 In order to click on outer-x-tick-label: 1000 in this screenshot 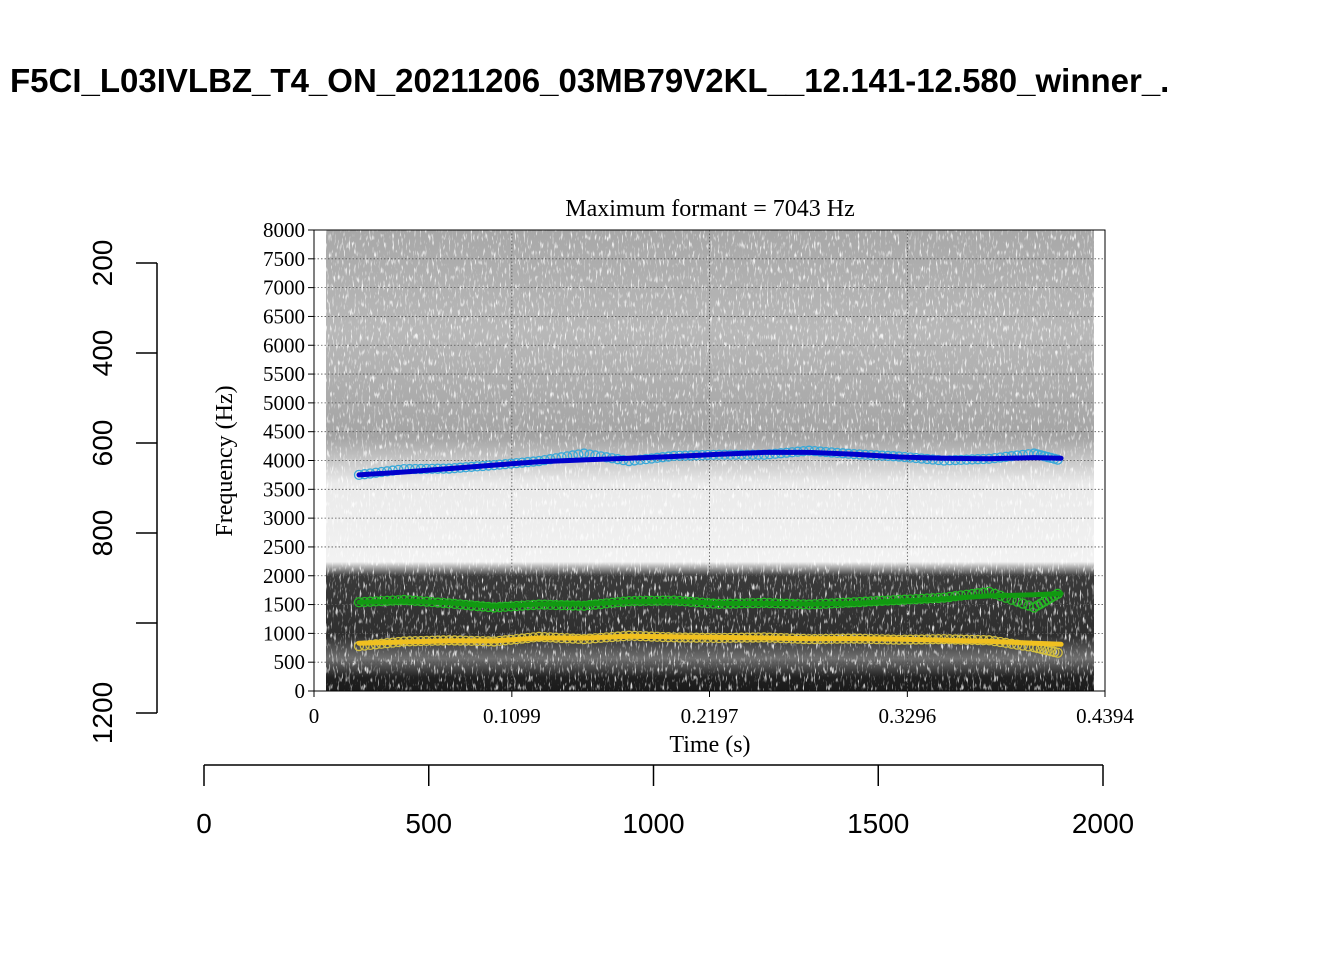, I will do `click(653, 823)`.